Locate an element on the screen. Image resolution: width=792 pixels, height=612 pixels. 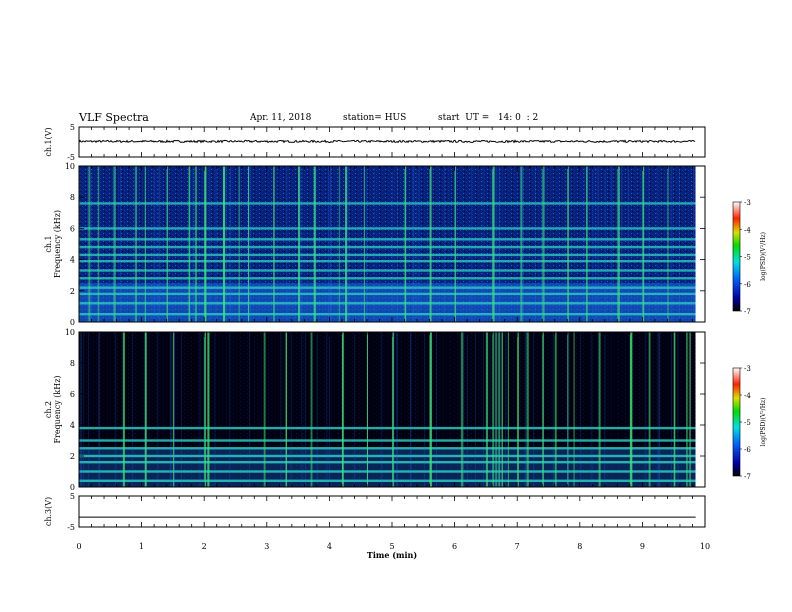
colorbar-tick-label: -4 is located at coordinates (747, 396).